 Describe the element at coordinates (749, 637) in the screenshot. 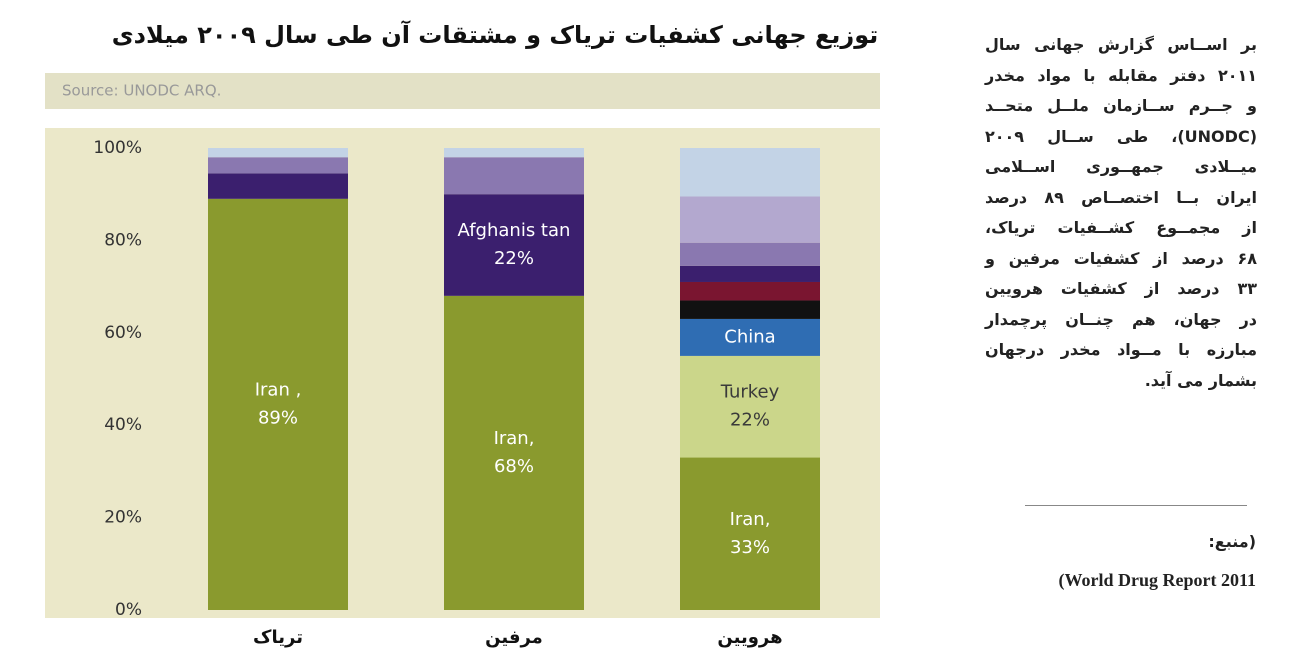

I see `x-tick-label: هرویین` at that location.